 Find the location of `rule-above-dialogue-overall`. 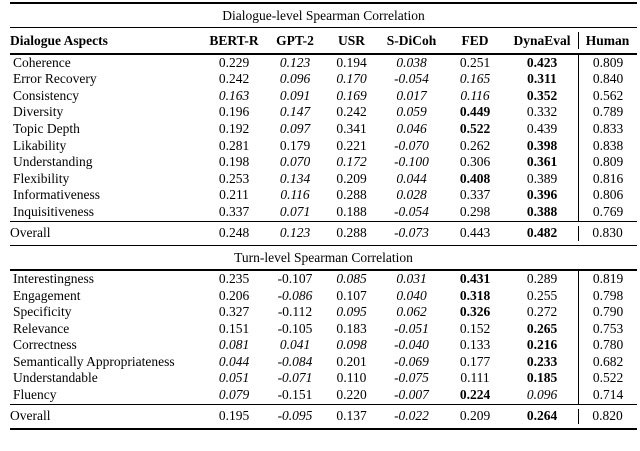

rule-above-dialogue-overall is located at coordinates (323, 221).